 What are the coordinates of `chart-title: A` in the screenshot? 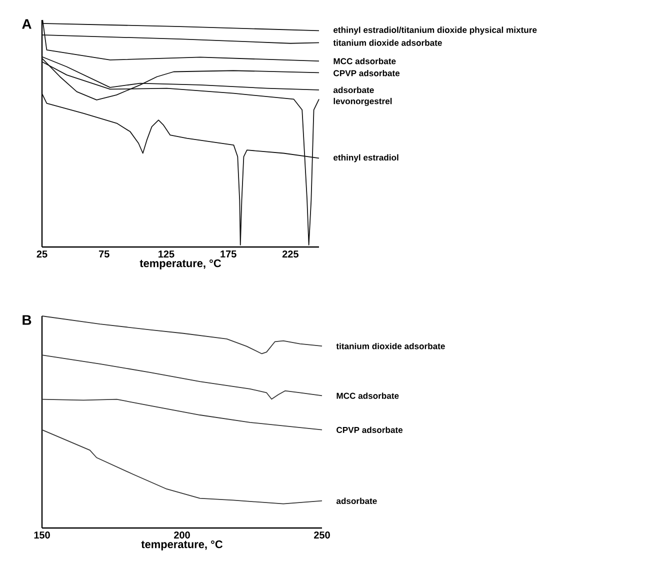 It's located at (27, 24).